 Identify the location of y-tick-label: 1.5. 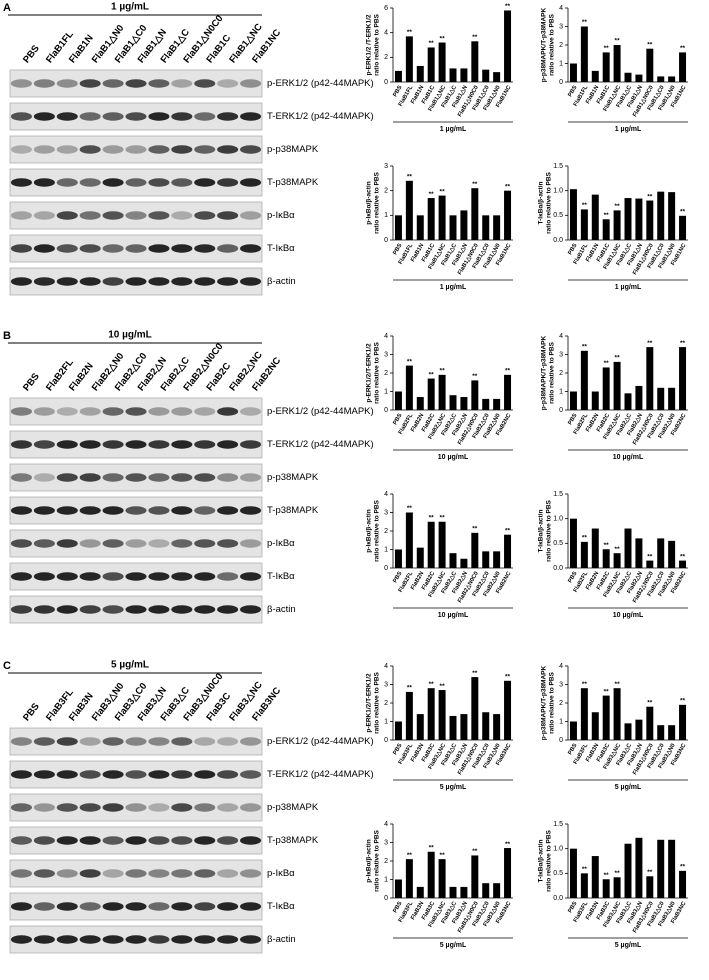
(558, 824).